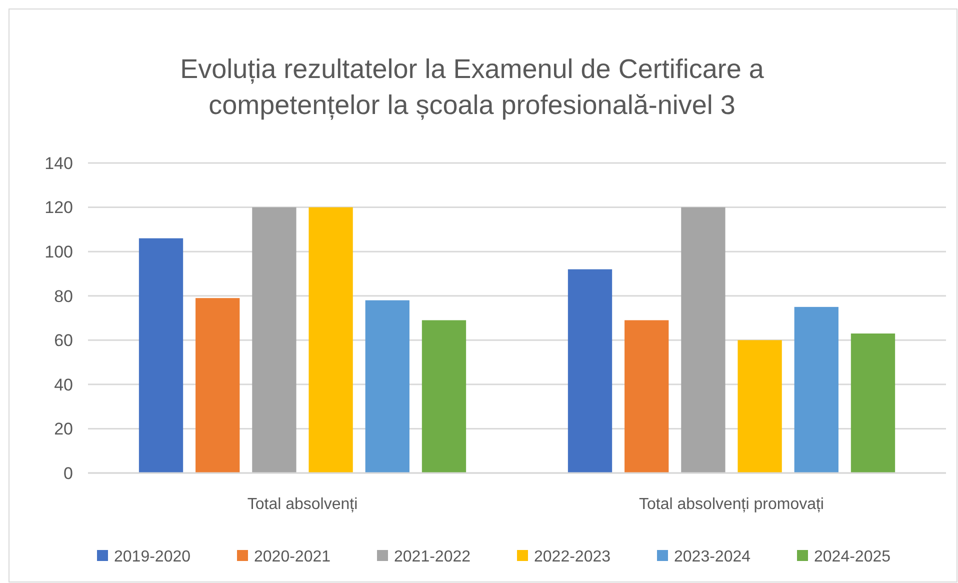  Describe the element at coordinates (63, 296) in the screenshot. I see `y-tick-label: 80` at that location.